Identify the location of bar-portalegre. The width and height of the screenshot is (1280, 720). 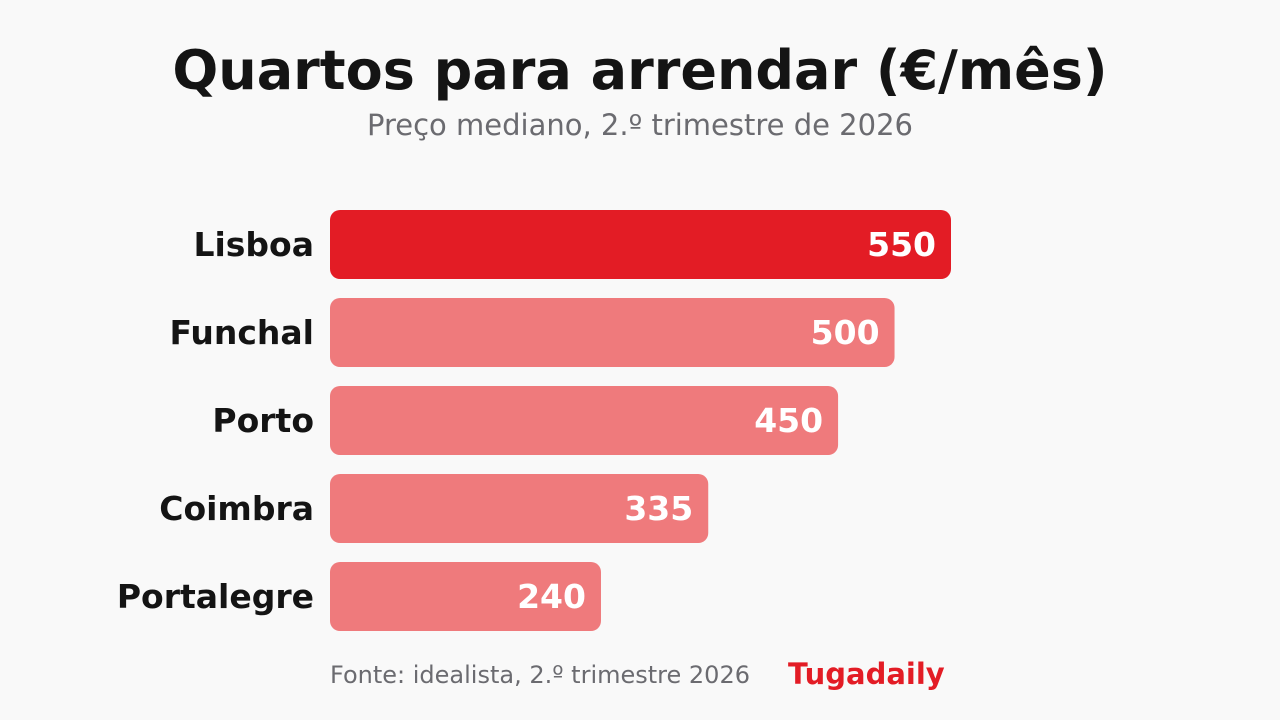
(465, 596).